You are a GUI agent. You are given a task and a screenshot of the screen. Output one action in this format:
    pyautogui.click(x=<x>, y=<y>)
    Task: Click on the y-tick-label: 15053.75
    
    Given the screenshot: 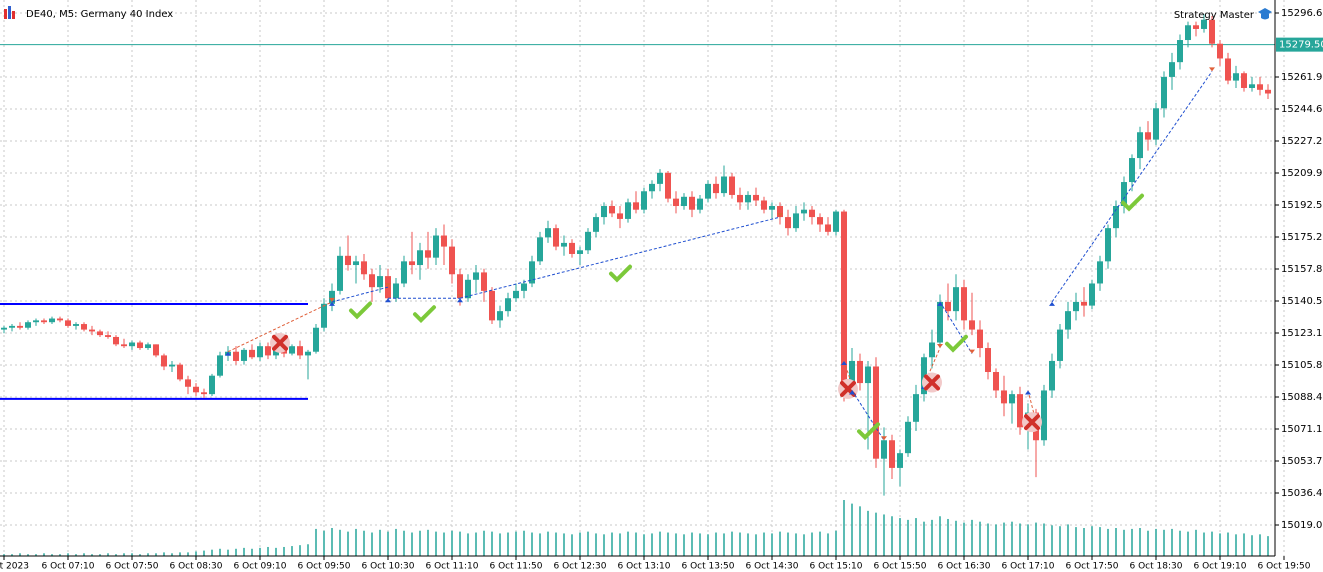 What is the action you would take?
    pyautogui.click(x=1302, y=461)
    